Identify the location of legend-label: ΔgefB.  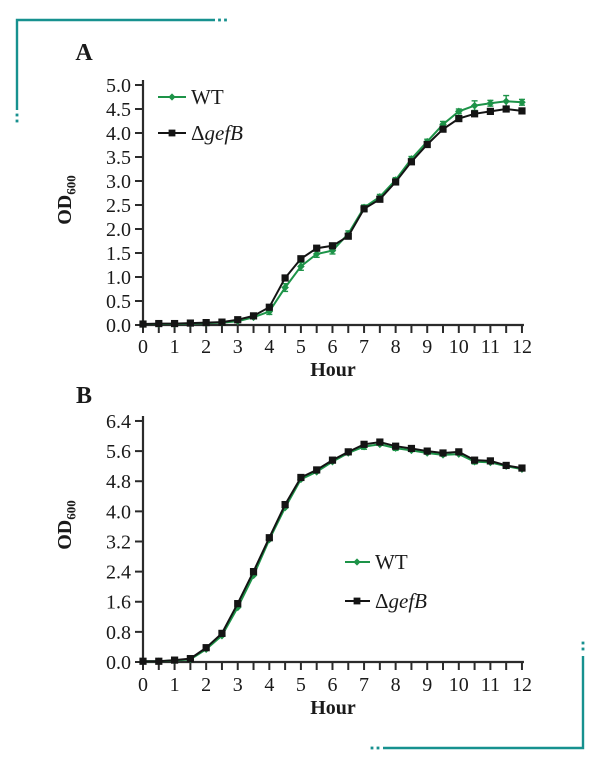
(217, 133).